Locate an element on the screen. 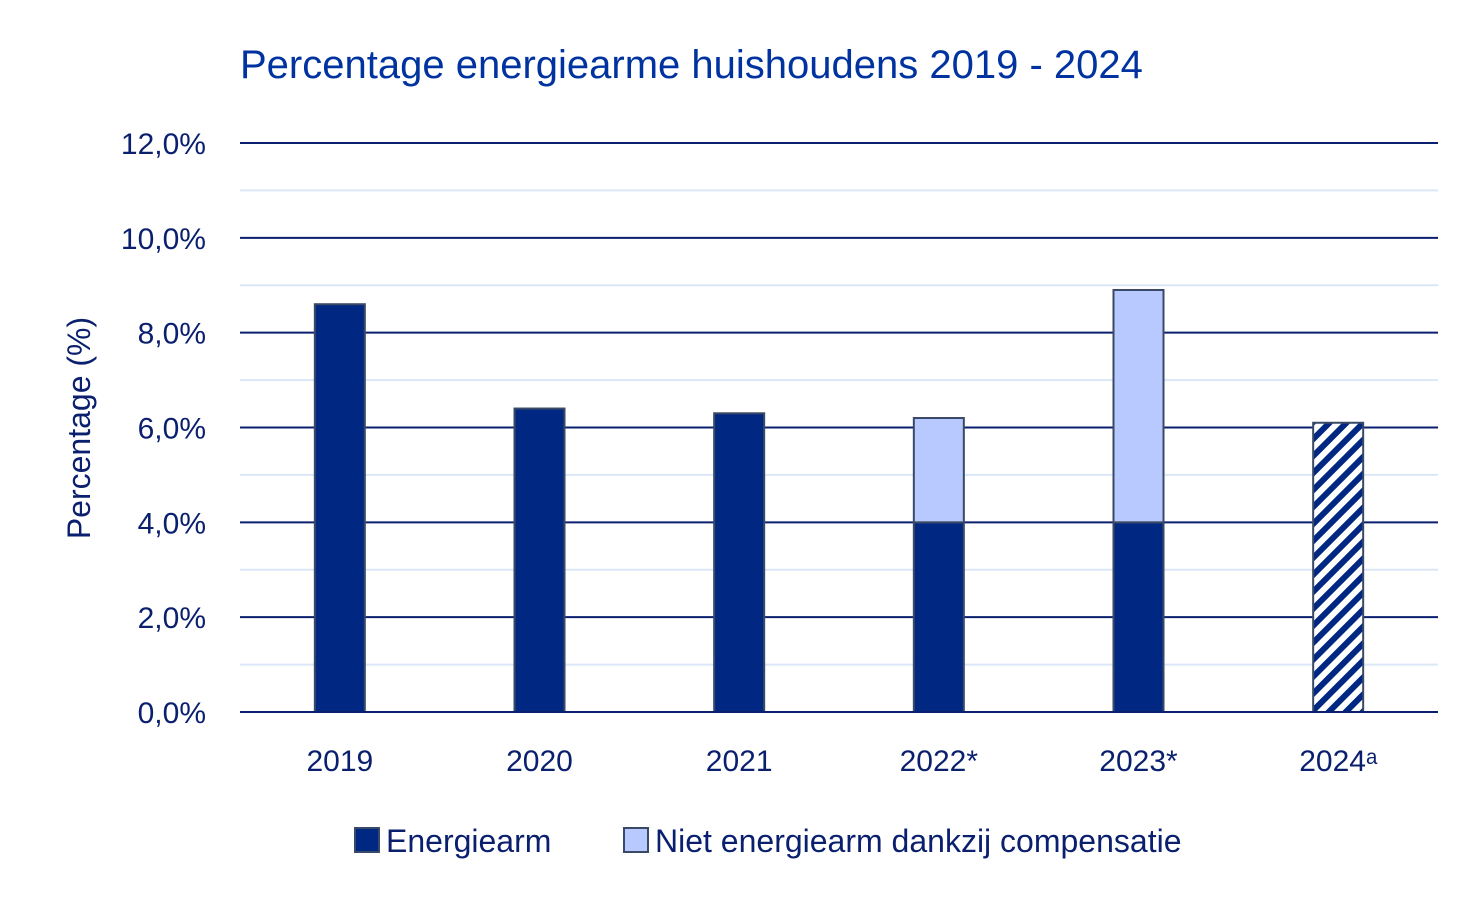  x-tick-label: 2020 is located at coordinates (539, 761).